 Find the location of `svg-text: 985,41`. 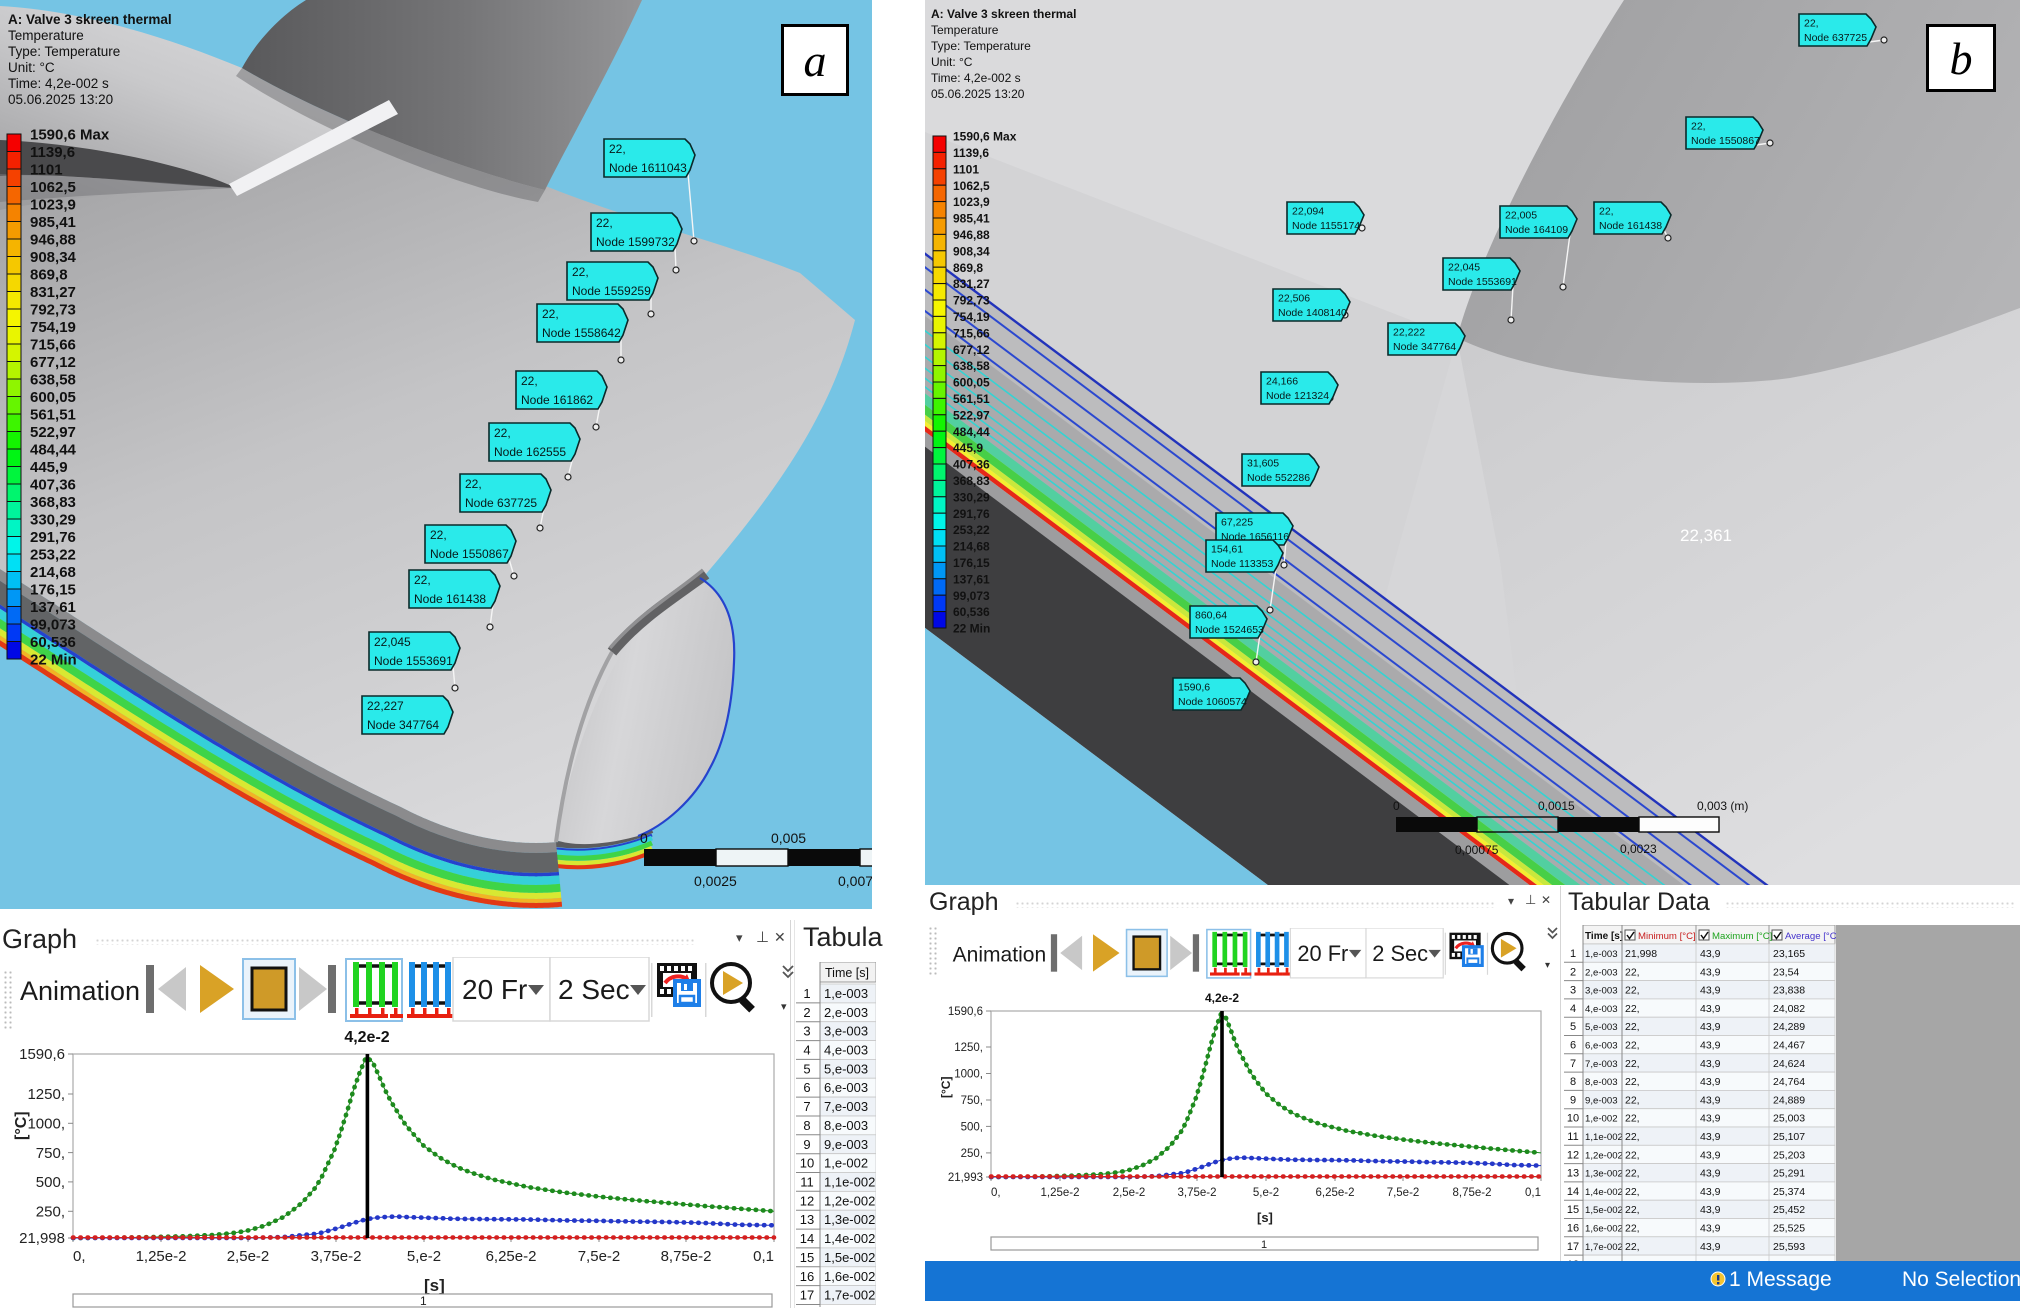

svg-text: 985,41 is located at coordinates (53, 222).